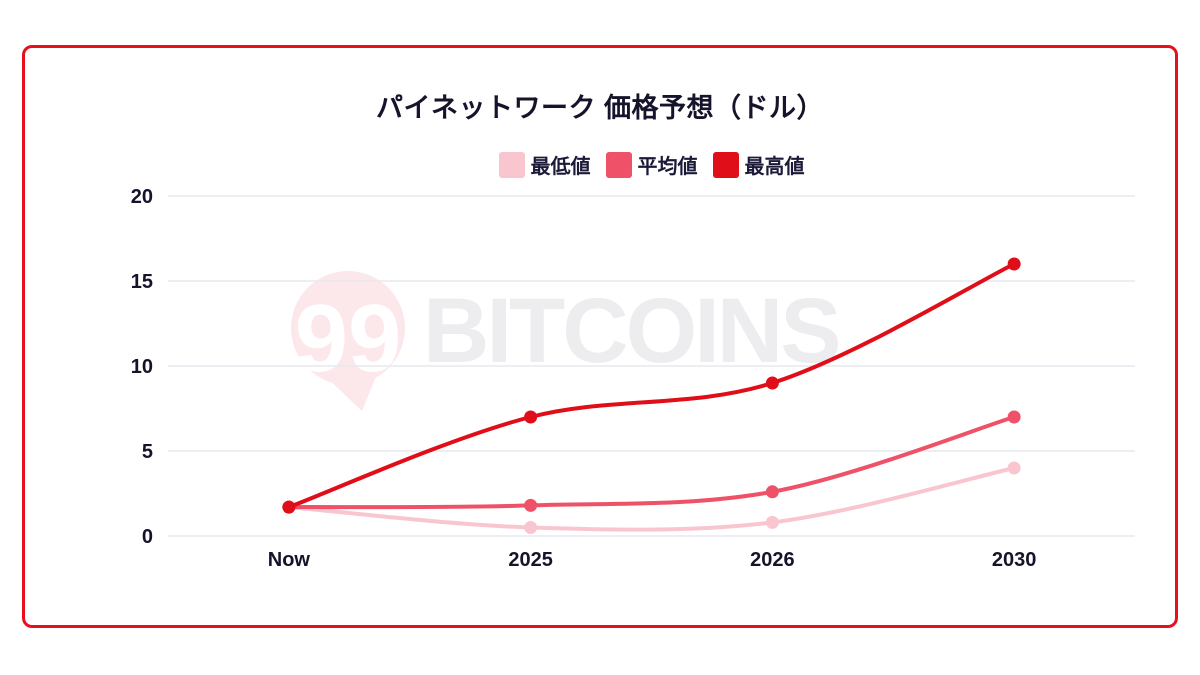 The image size is (1200, 675). I want to click on y-axis-tick-label: 5, so click(147, 452).